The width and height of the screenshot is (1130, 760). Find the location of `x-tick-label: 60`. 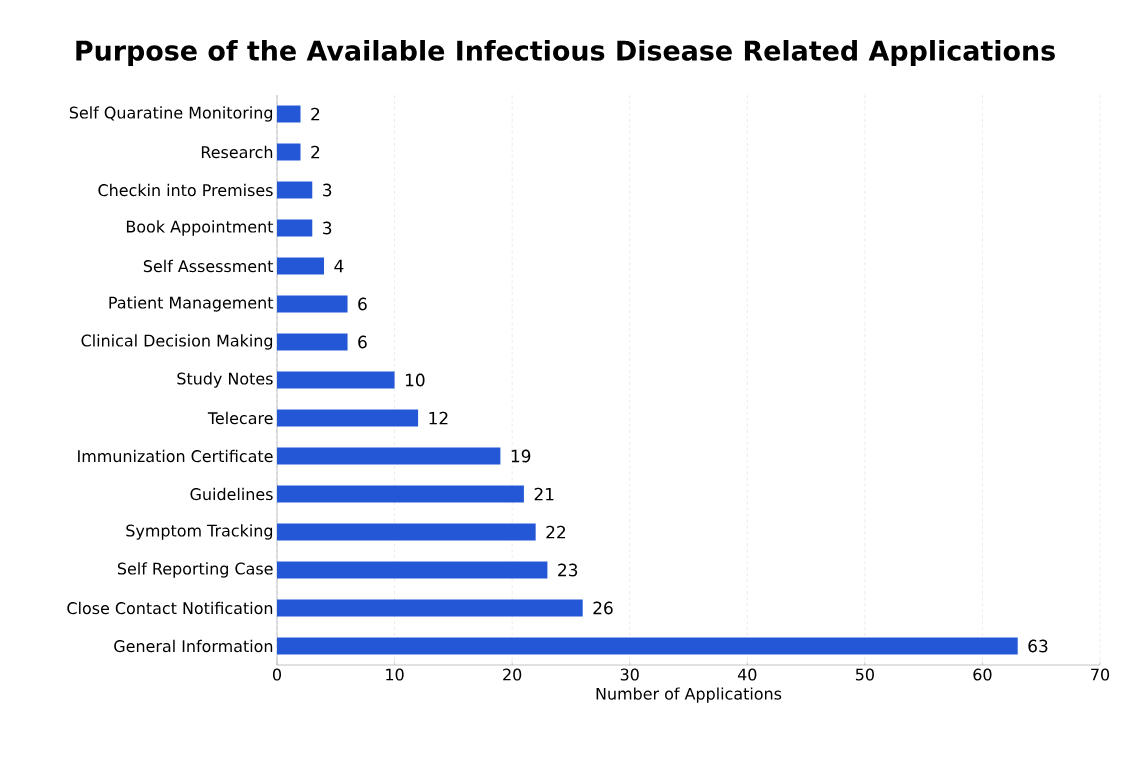

x-tick-label: 60 is located at coordinates (982, 674).